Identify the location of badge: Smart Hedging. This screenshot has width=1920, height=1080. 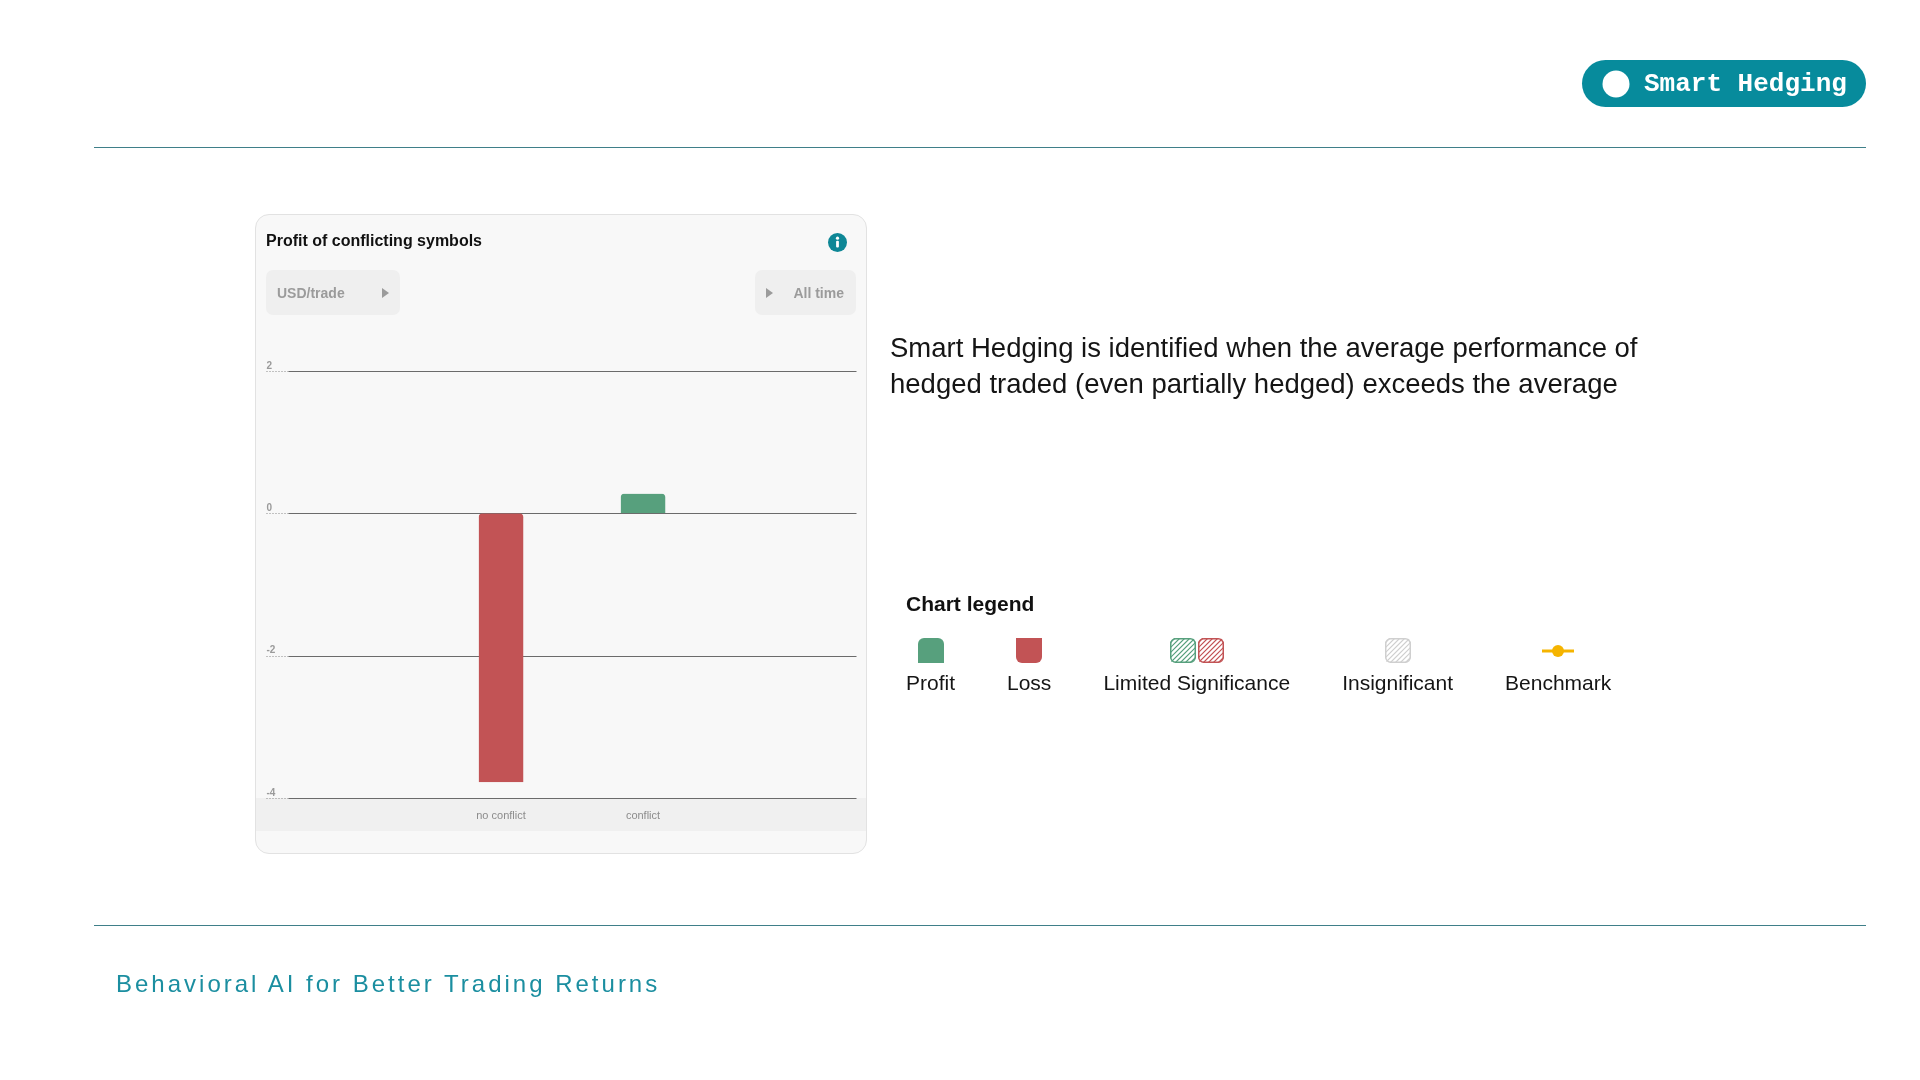
(1724, 83).